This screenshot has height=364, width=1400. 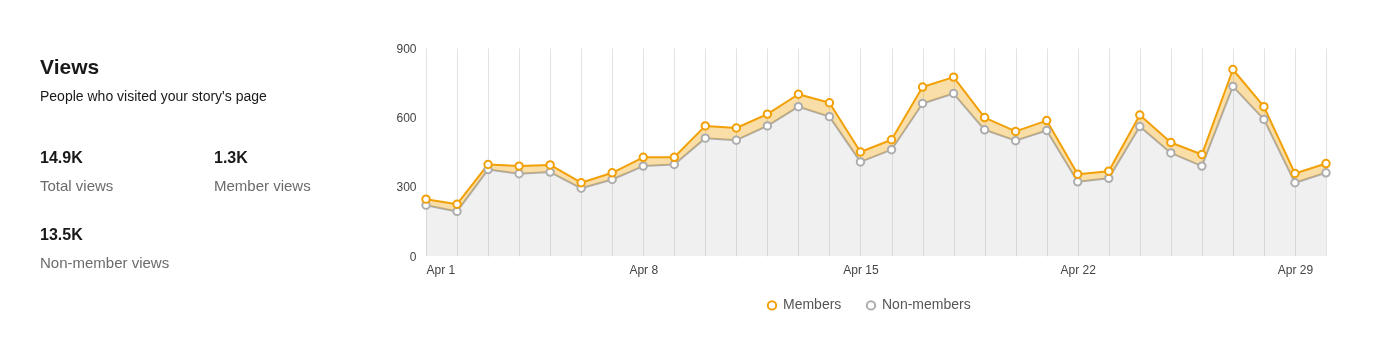 I want to click on x-tick-label: Apr 8, so click(x=644, y=269).